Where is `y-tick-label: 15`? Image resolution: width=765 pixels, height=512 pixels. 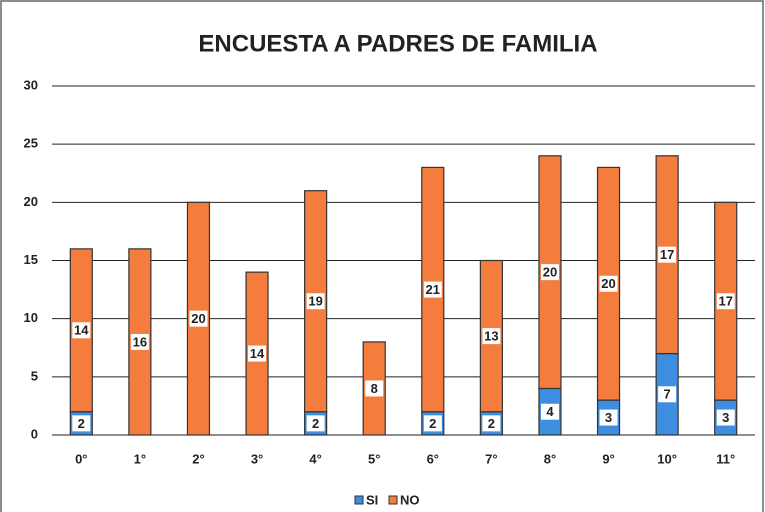
y-tick-label: 15 is located at coordinates (31, 259).